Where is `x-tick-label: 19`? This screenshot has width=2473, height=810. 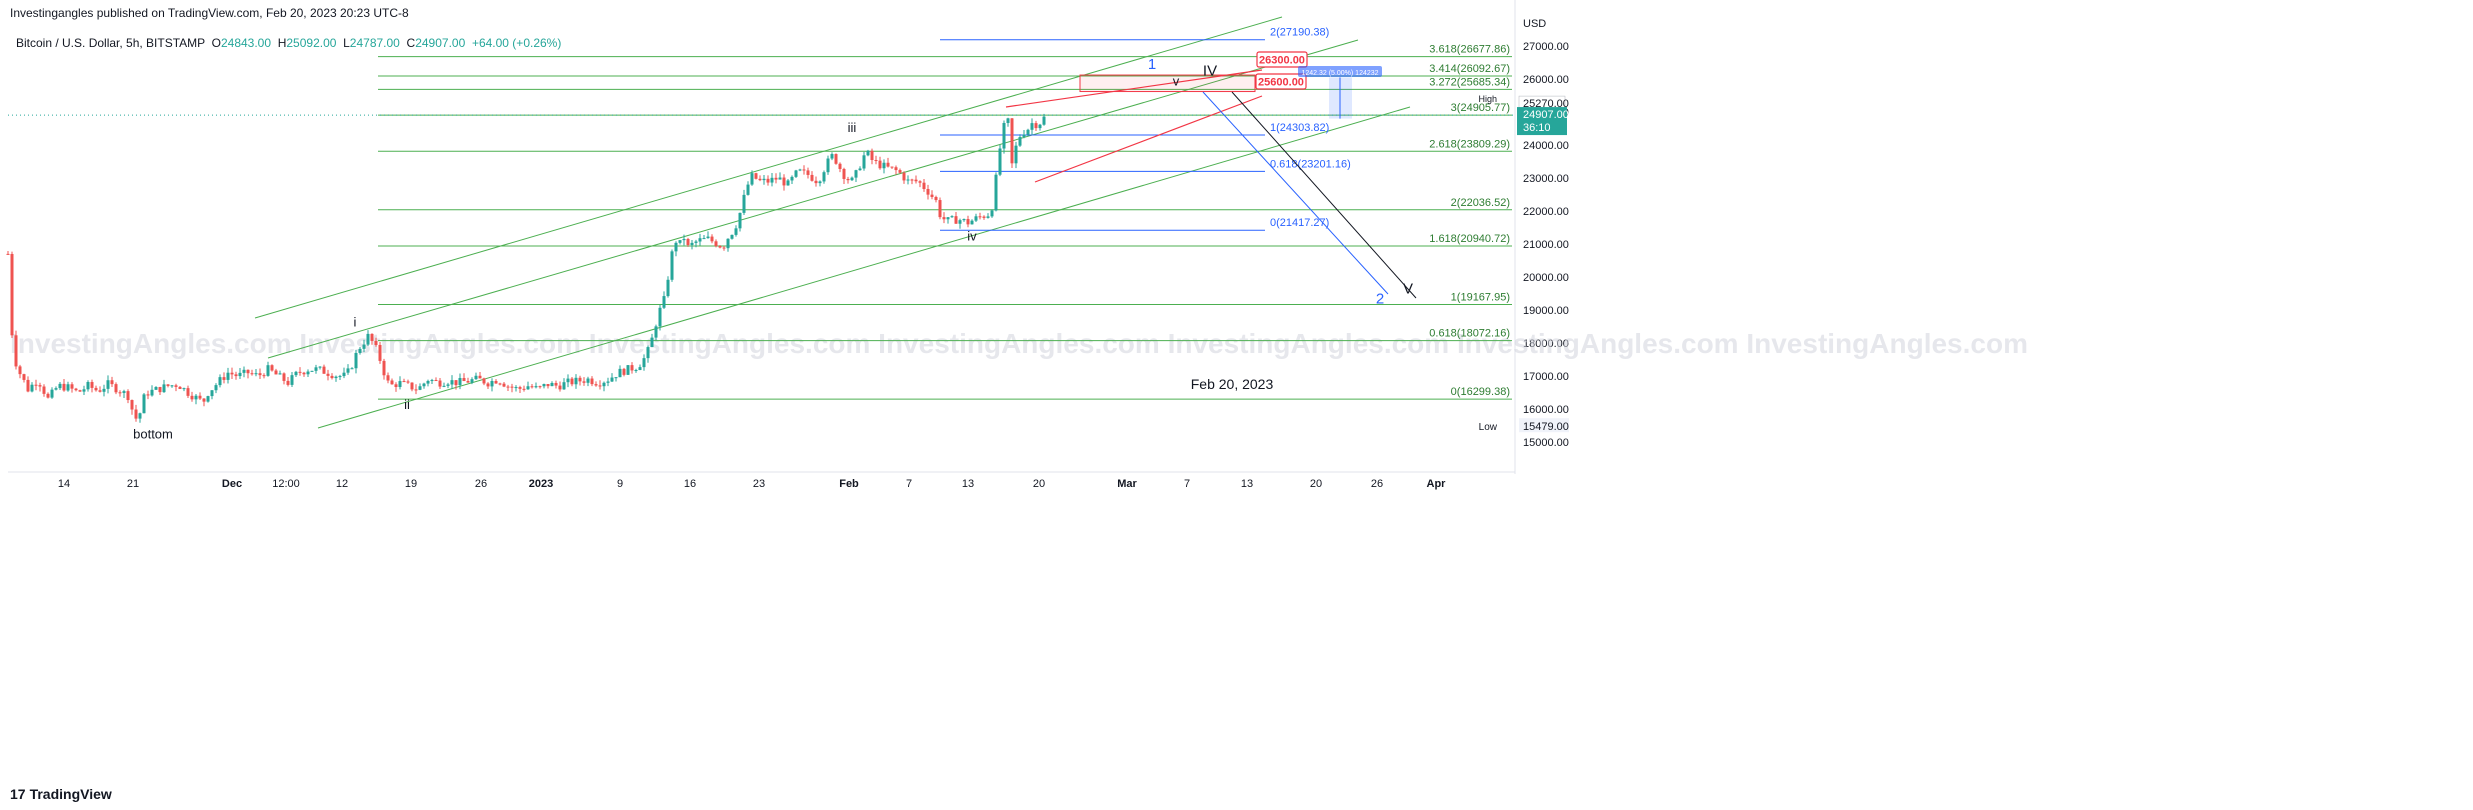 x-tick-label: 19 is located at coordinates (411, 484).